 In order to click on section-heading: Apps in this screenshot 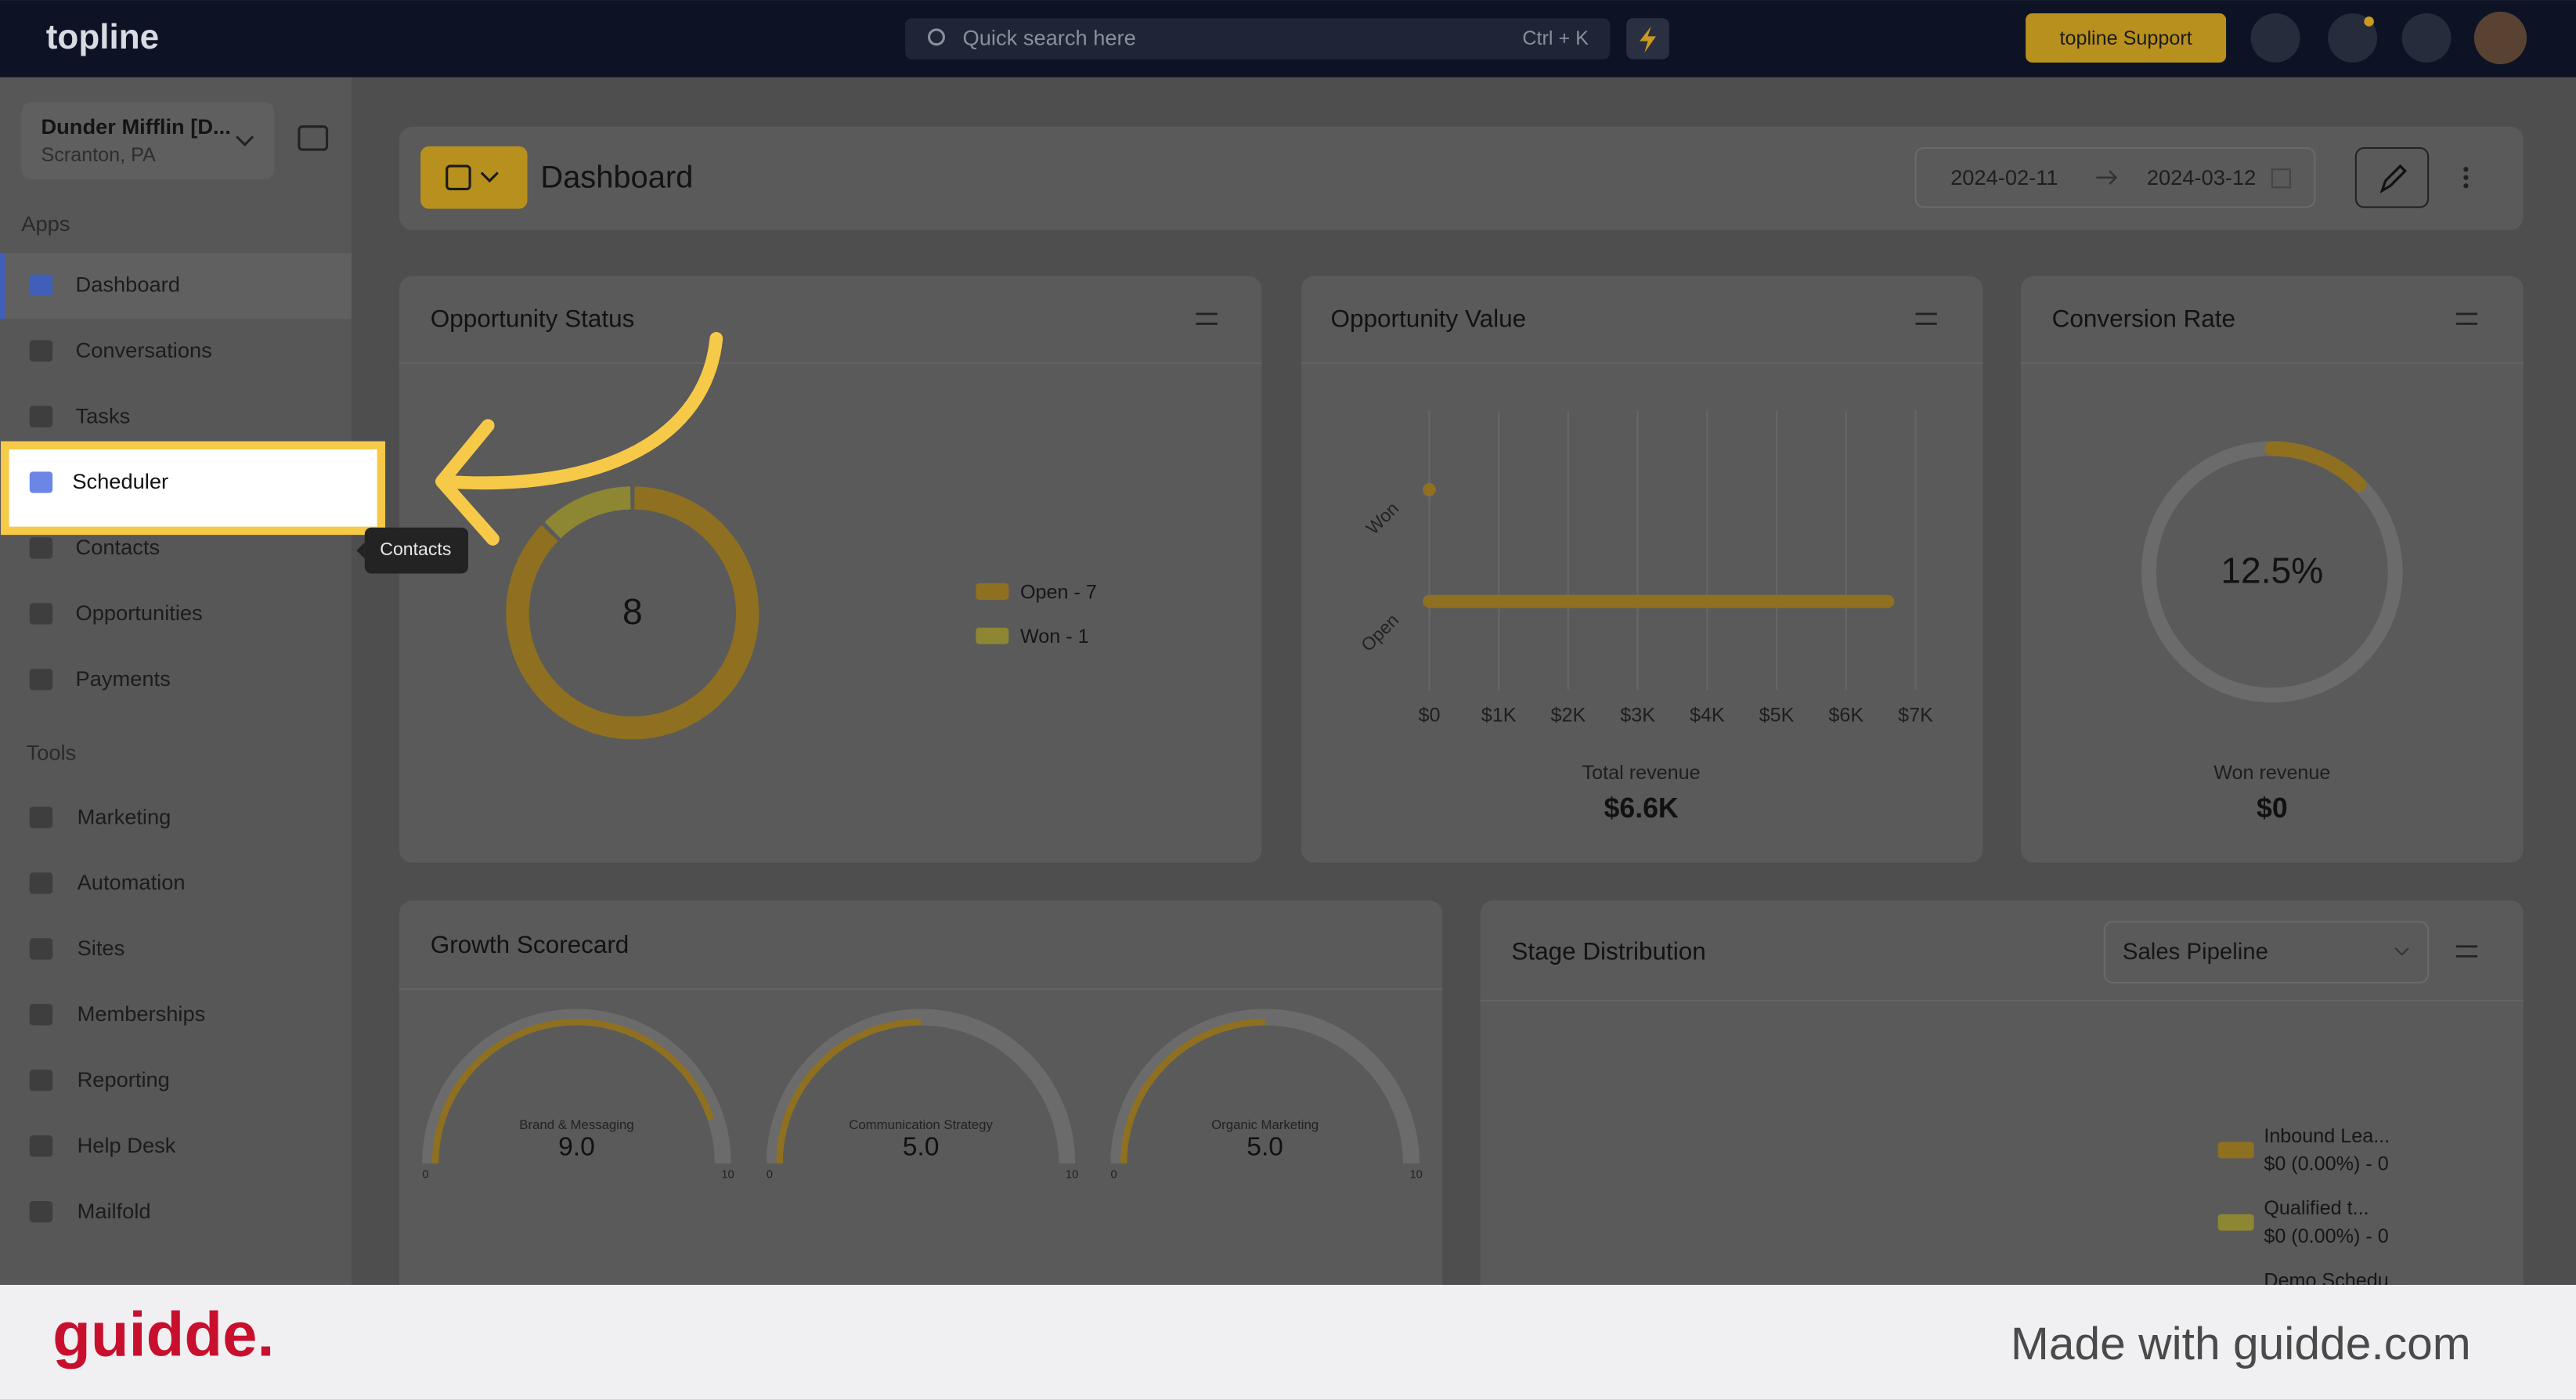, I will do `click(45, 223)`.